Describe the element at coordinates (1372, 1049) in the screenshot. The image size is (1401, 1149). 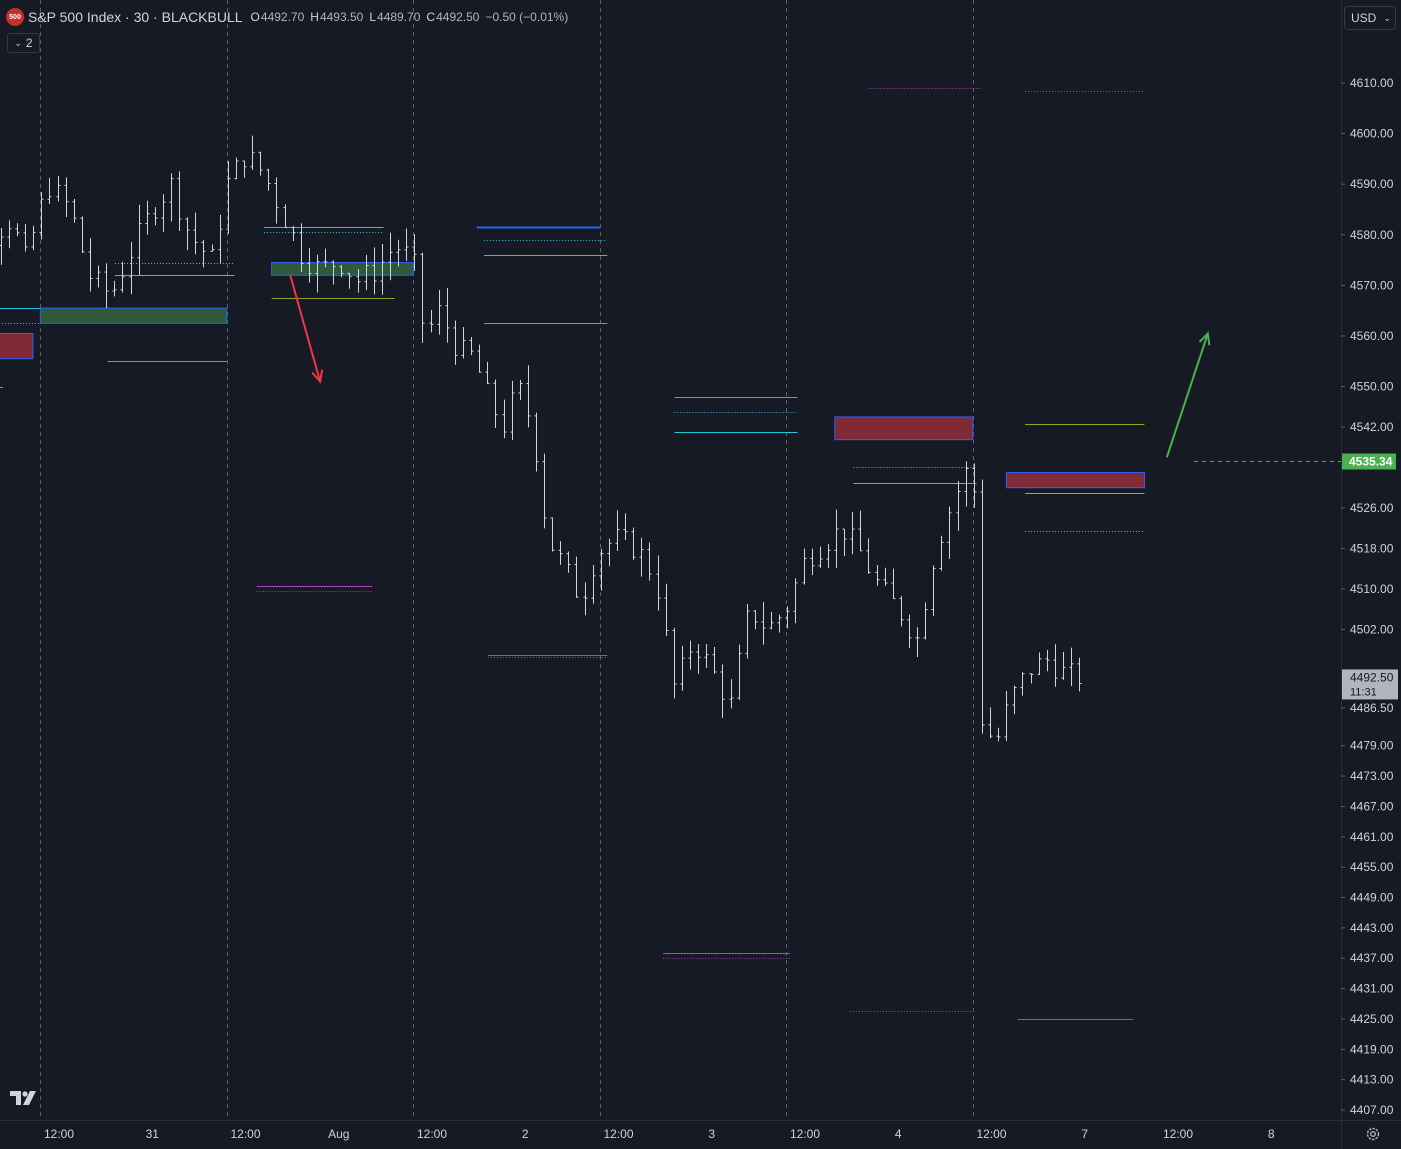
I see `price-tick-label: 4419.00` at that location.